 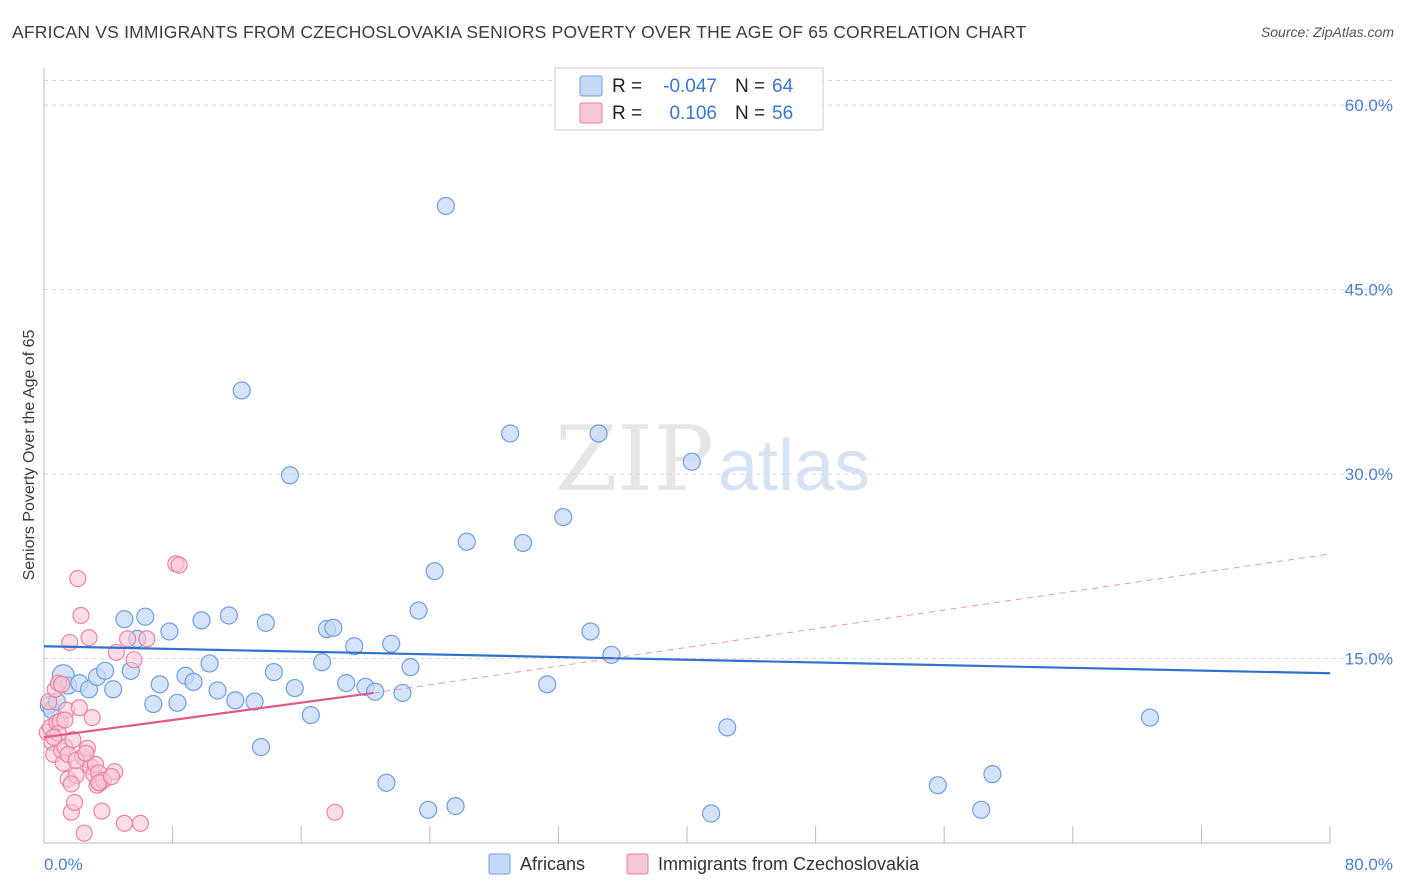 I want to click on legend-n-label-1: N =, so click(x=750, y=113).